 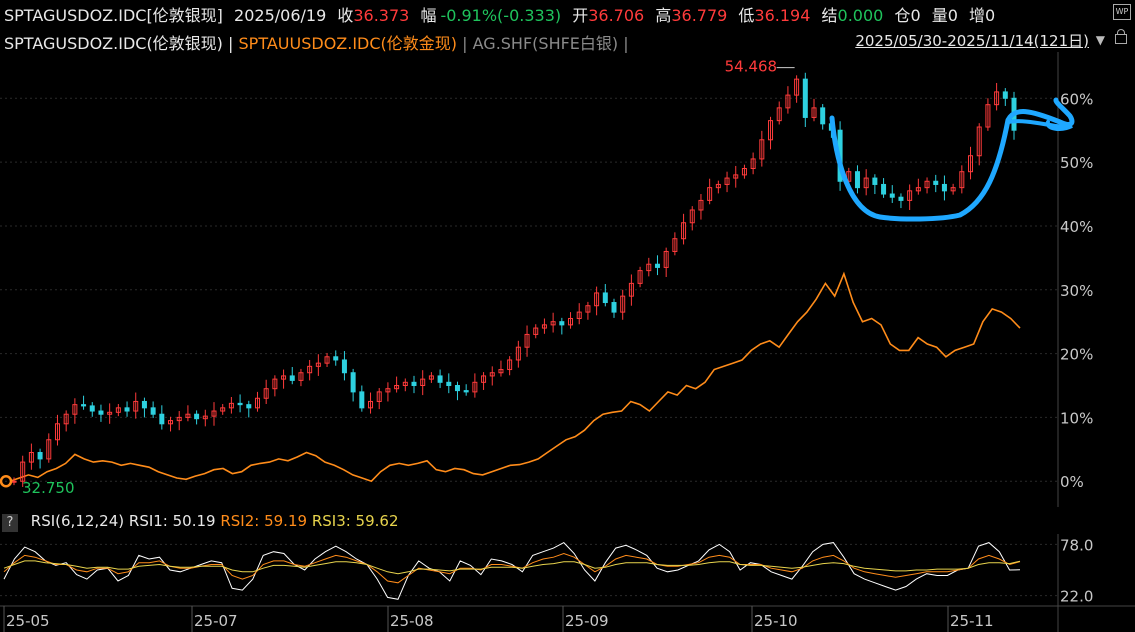 What do you see at coordinates (860, 15) in the screenshot?
I see `settle-value: 0.000` at bounding box center [860, 15].